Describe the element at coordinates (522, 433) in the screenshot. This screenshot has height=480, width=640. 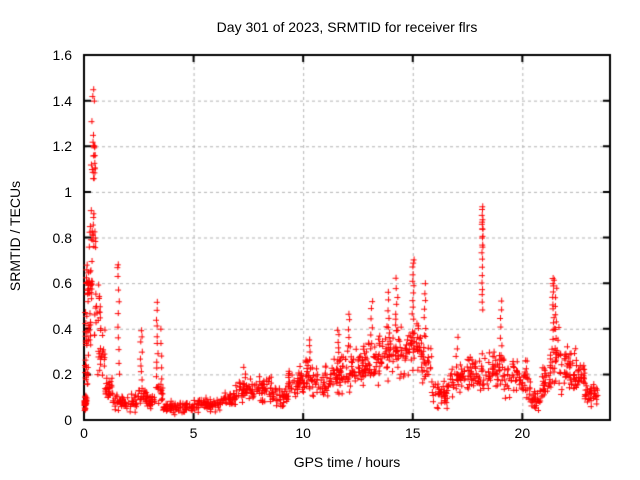
I see `x-tick-label: 20` at that location.